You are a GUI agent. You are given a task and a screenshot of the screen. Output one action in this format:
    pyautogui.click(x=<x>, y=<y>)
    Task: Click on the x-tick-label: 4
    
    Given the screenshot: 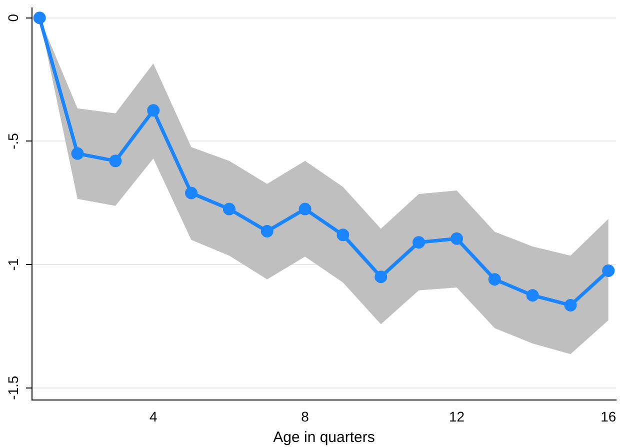 What is the action you would take?
    pyautogui.click(x=153, y=416)
    